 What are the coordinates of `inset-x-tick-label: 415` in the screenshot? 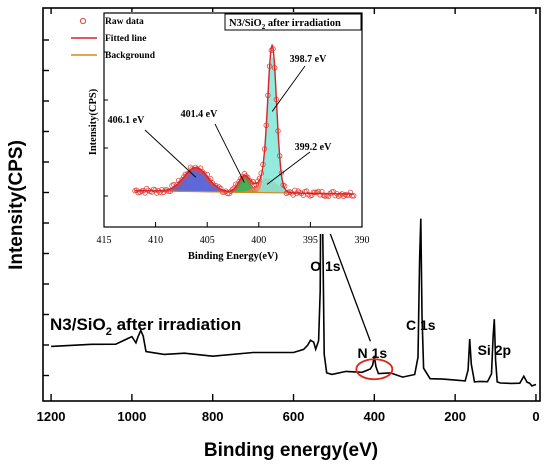 It's located at (104, 240).